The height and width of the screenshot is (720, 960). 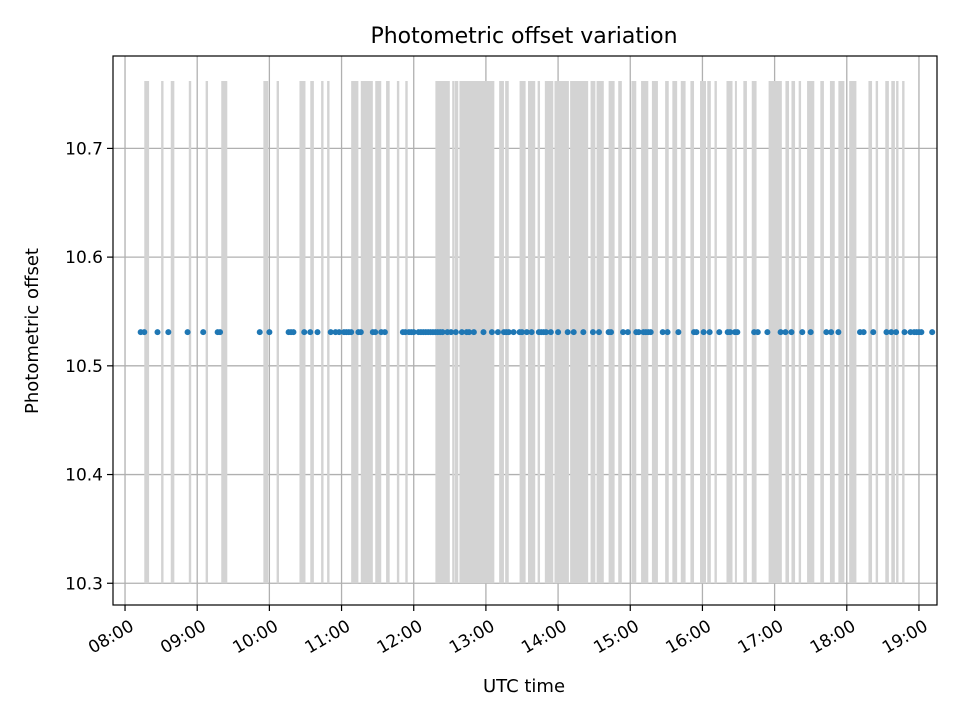 What do you see at coordinates (32, 331) in the screenshot?
I see `y-axis-label: Photometric offset` at bounding box center [32, 331].